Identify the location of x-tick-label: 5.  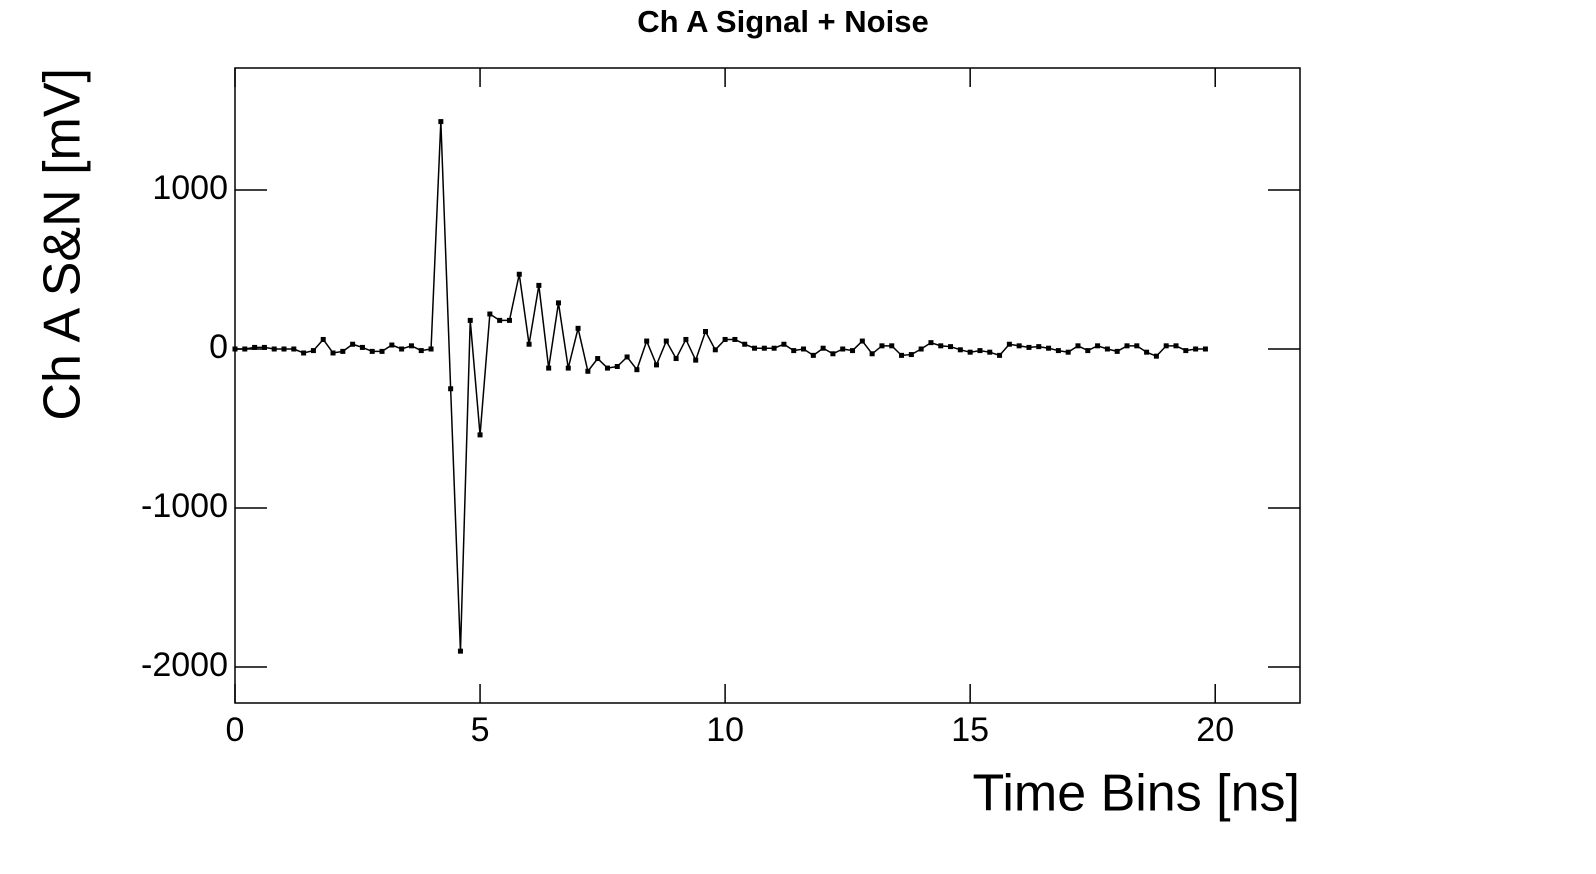
(480, 730).